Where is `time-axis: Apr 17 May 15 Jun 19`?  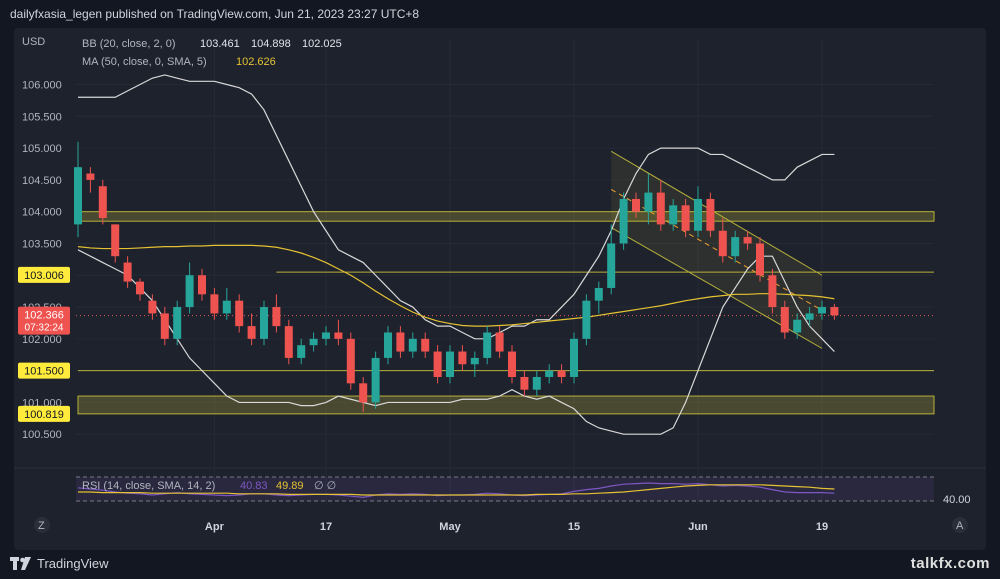
time-axis: Apr 17 May 15 Jun 19 is located at coordinates (516, 527).